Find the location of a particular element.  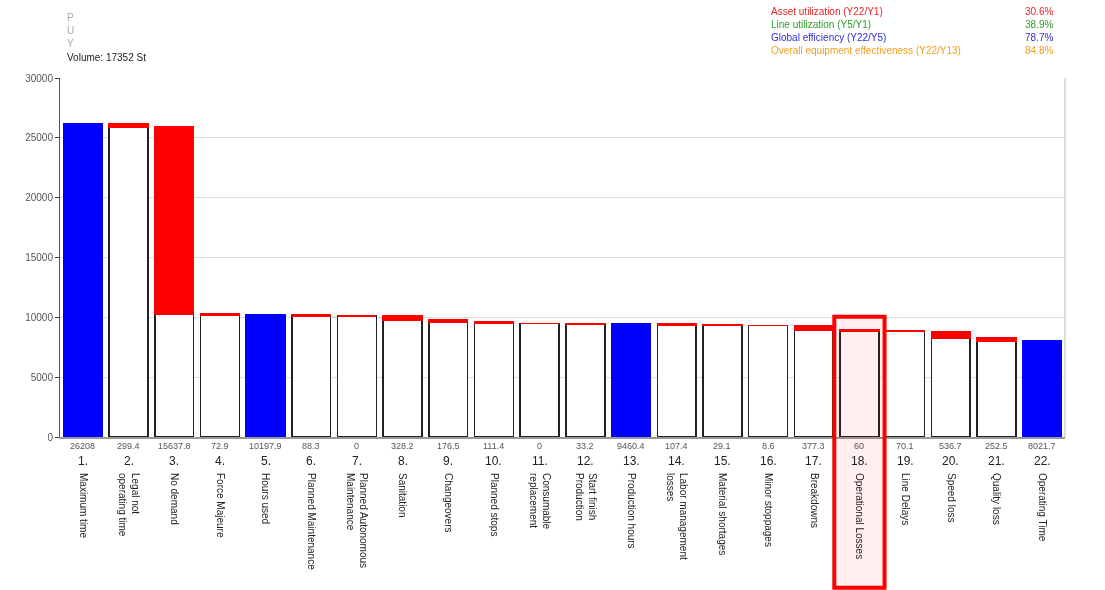

text: 78.7% is located at coordinates (1039, 37).